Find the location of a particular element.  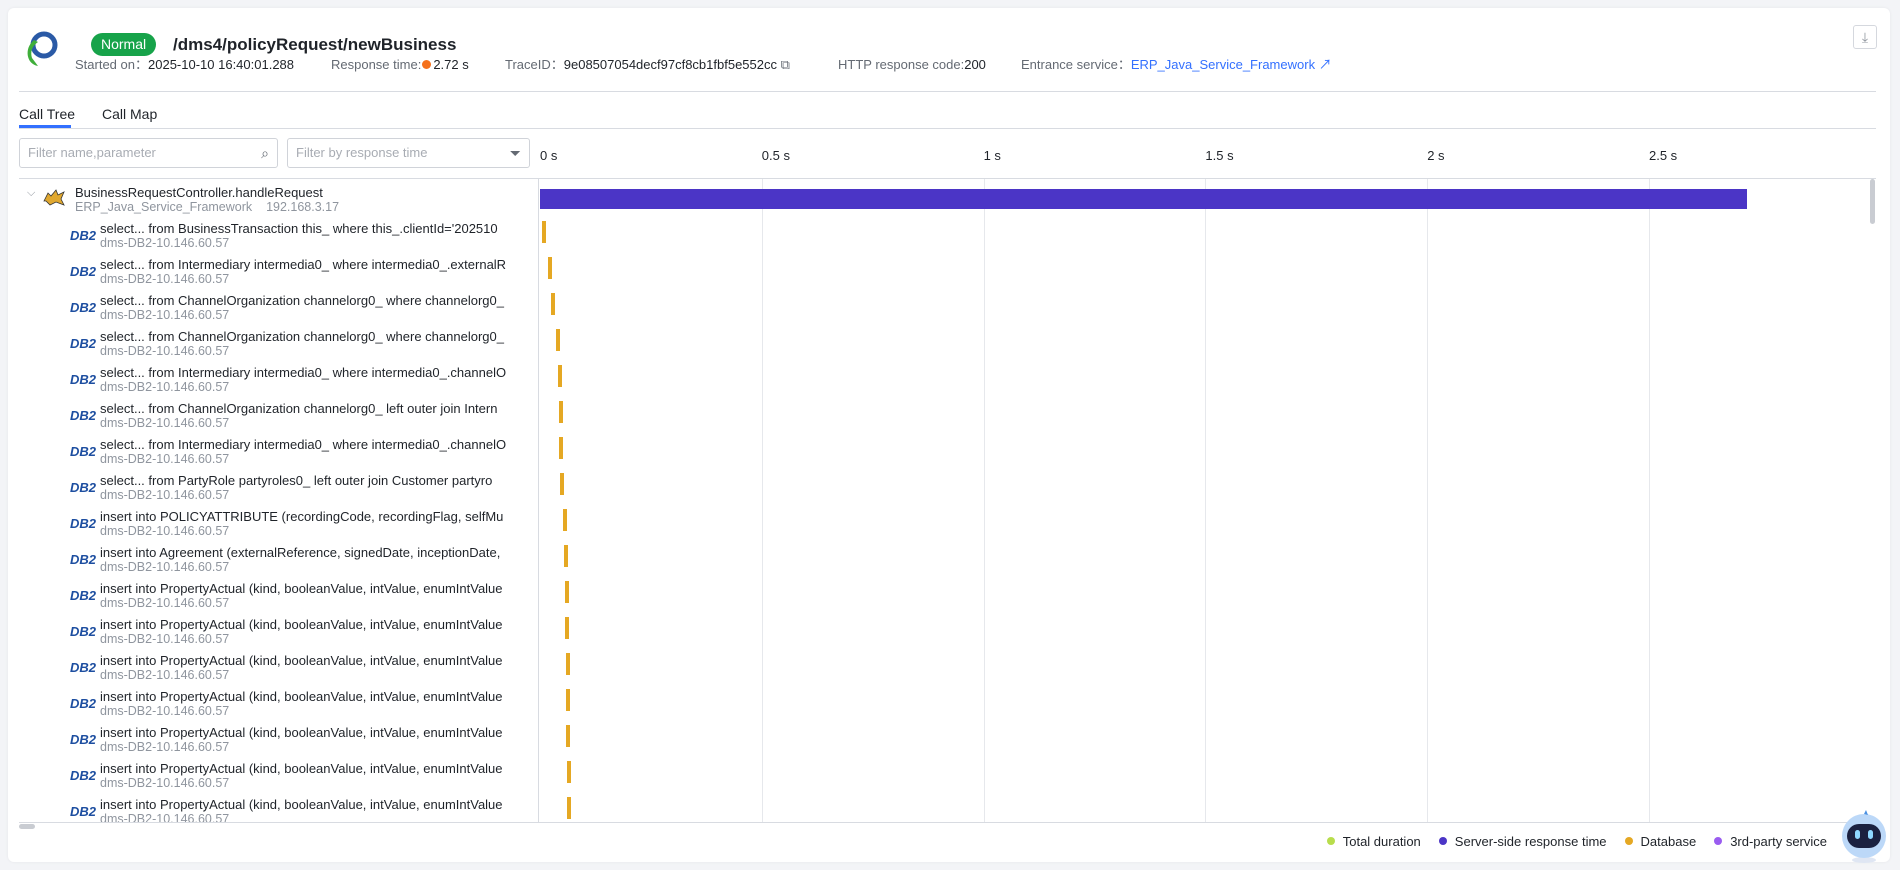

timeline-bar-server is located at coordinates (1143, 199).